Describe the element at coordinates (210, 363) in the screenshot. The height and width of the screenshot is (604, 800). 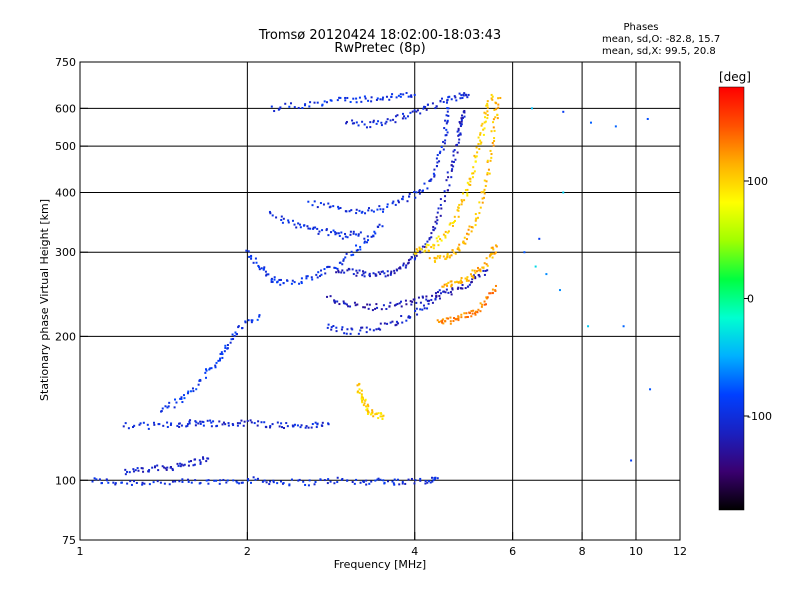
I see `trace-e-region-rising` at that location.